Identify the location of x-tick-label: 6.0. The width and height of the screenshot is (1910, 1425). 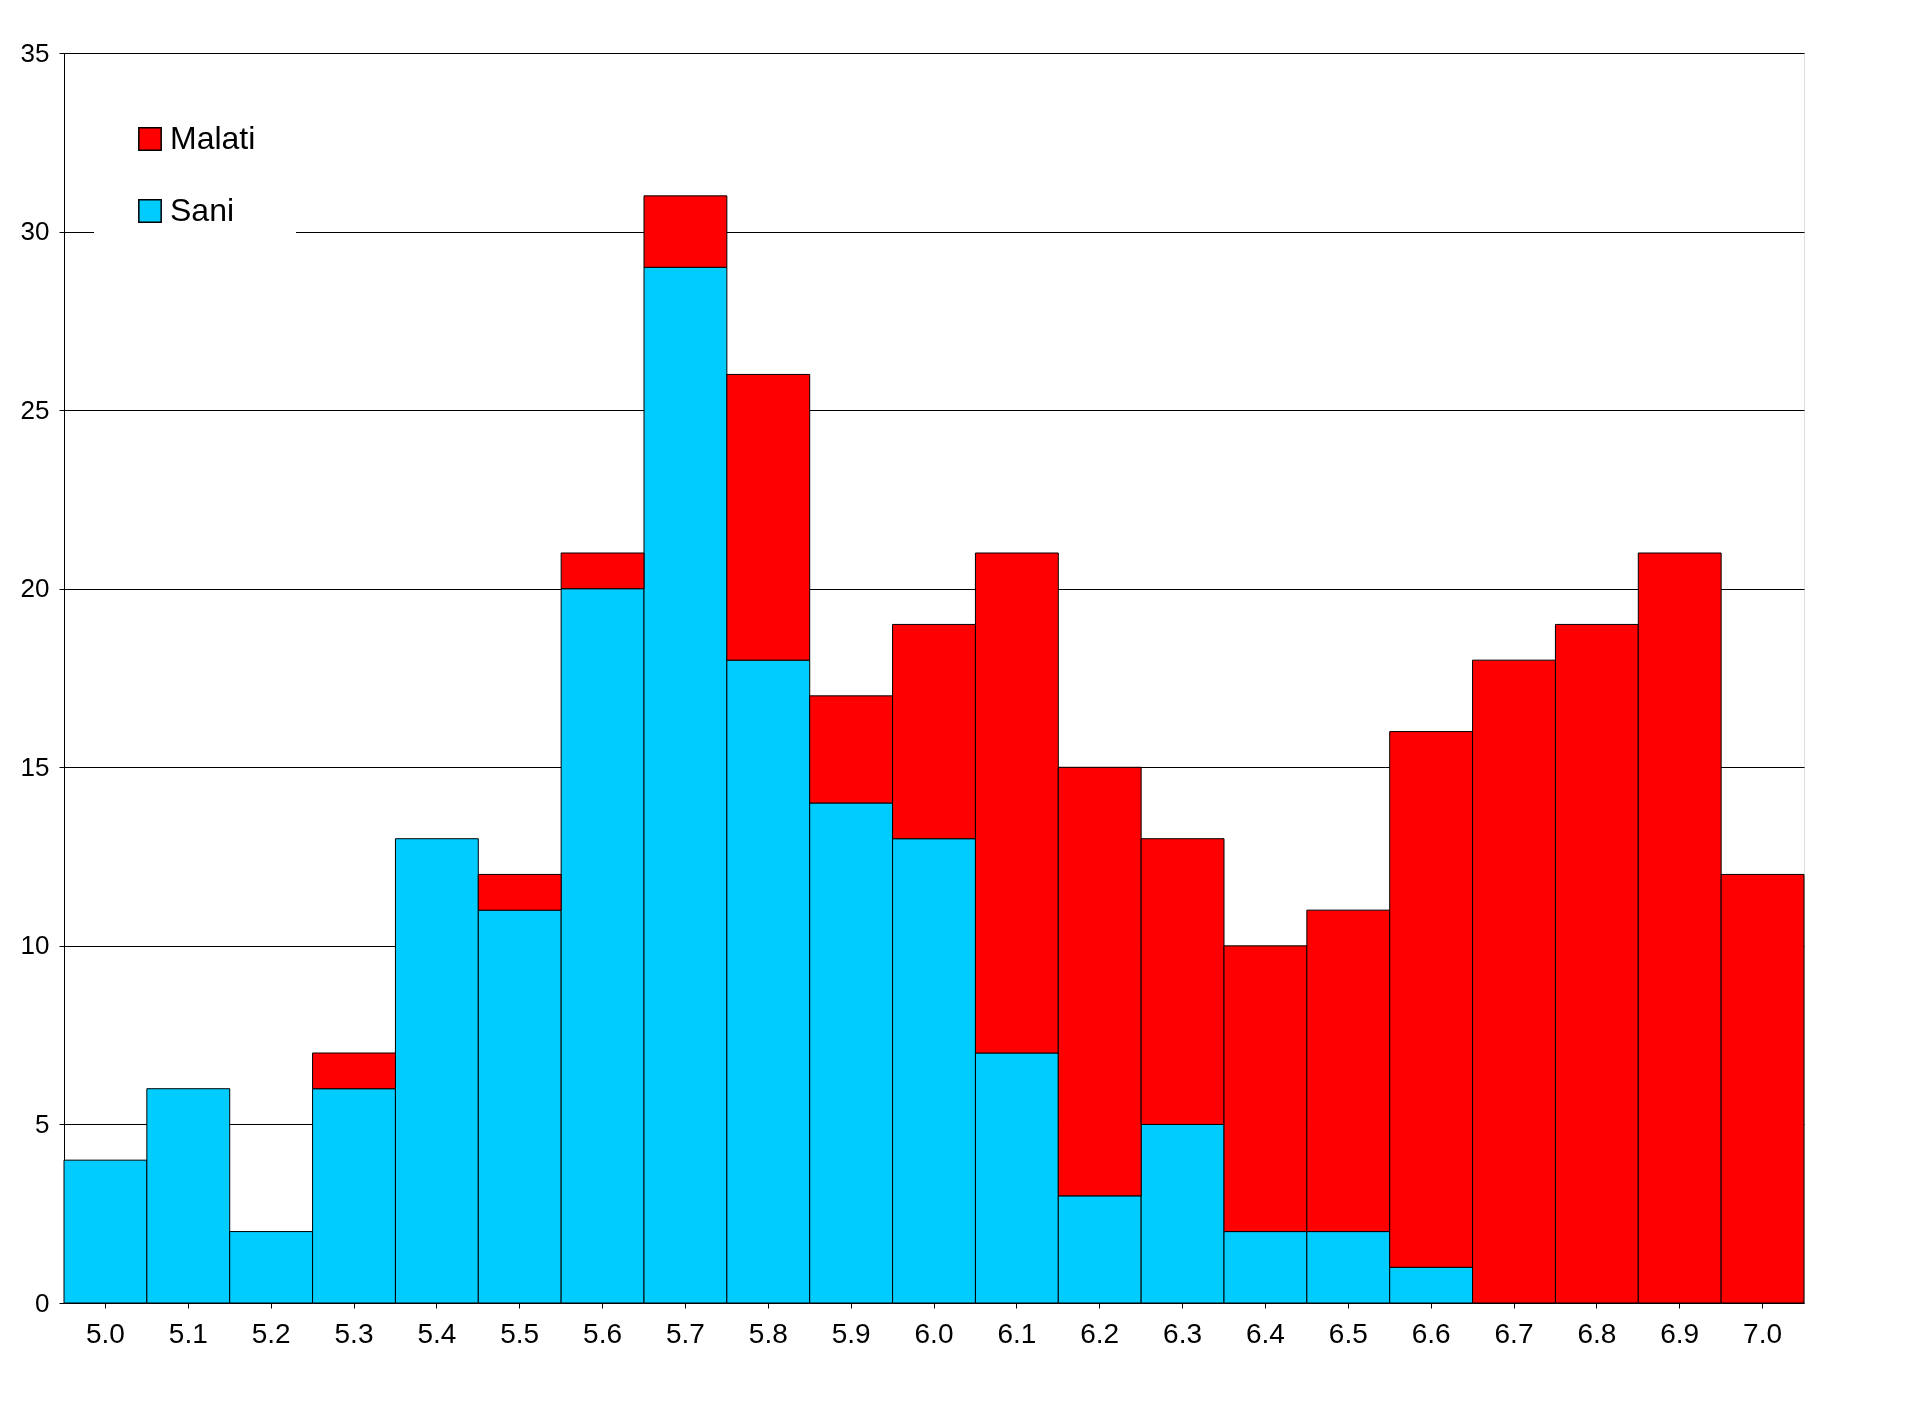
(934, 1333).